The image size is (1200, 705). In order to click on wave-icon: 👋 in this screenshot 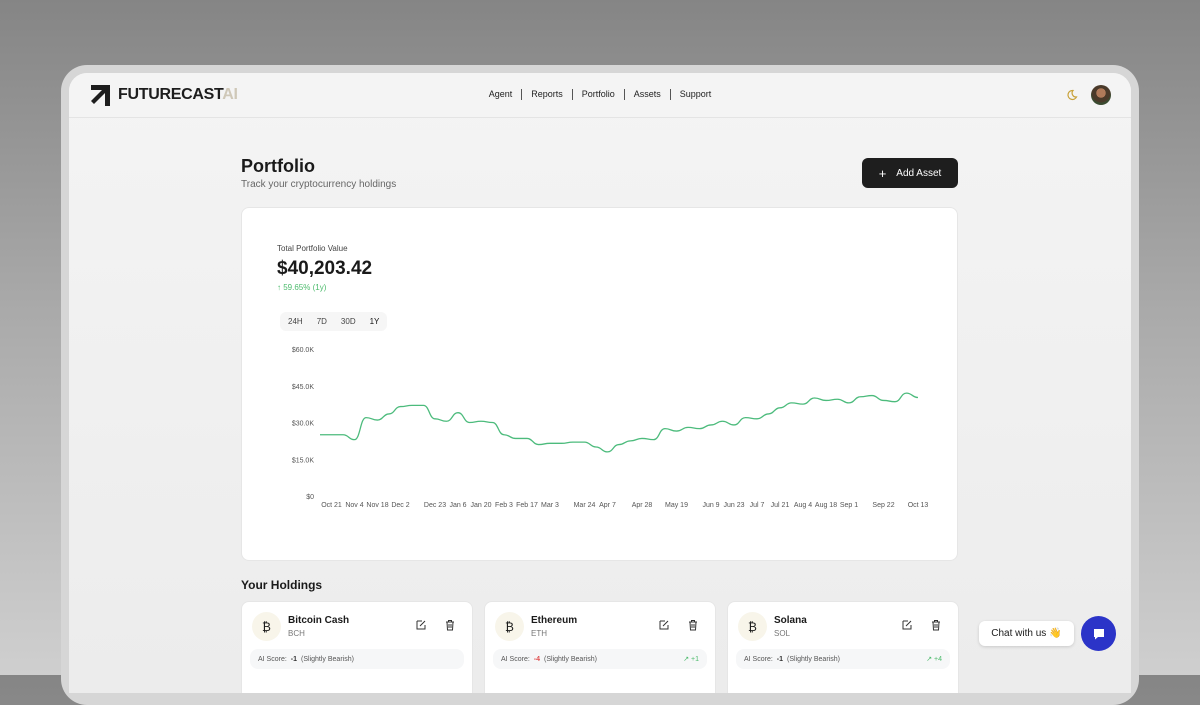, I will do `click(1055, 633)`.